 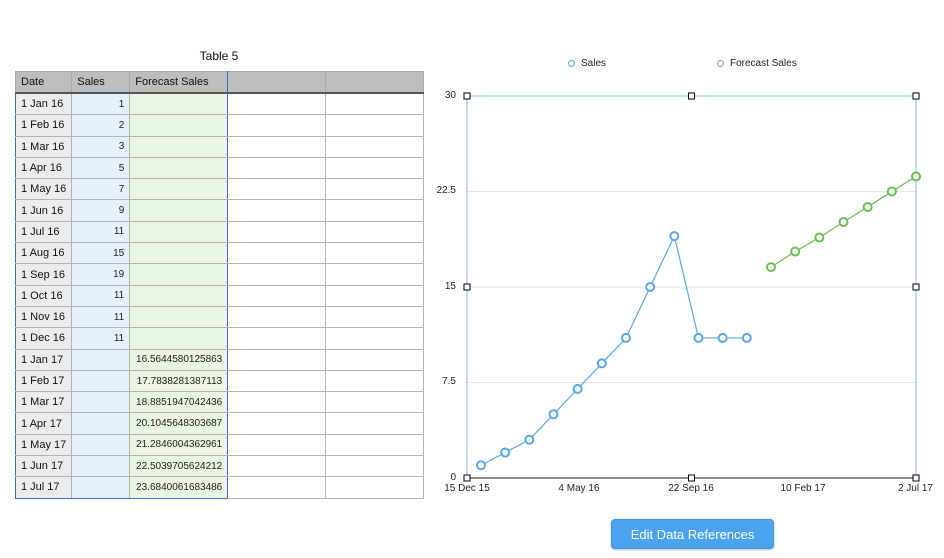 What do you see at coordinates (43, 402) in the screenshot?
I see `date-cell: 1 Mar 17` at bounding box center [43, 402].